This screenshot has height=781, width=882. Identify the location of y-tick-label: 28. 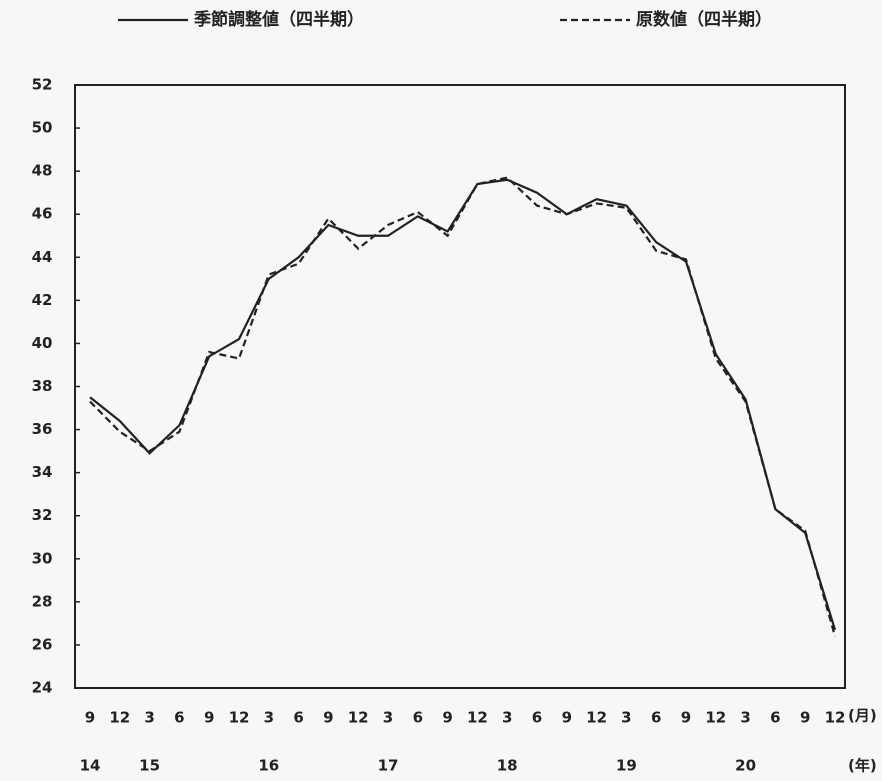
(42, 601).